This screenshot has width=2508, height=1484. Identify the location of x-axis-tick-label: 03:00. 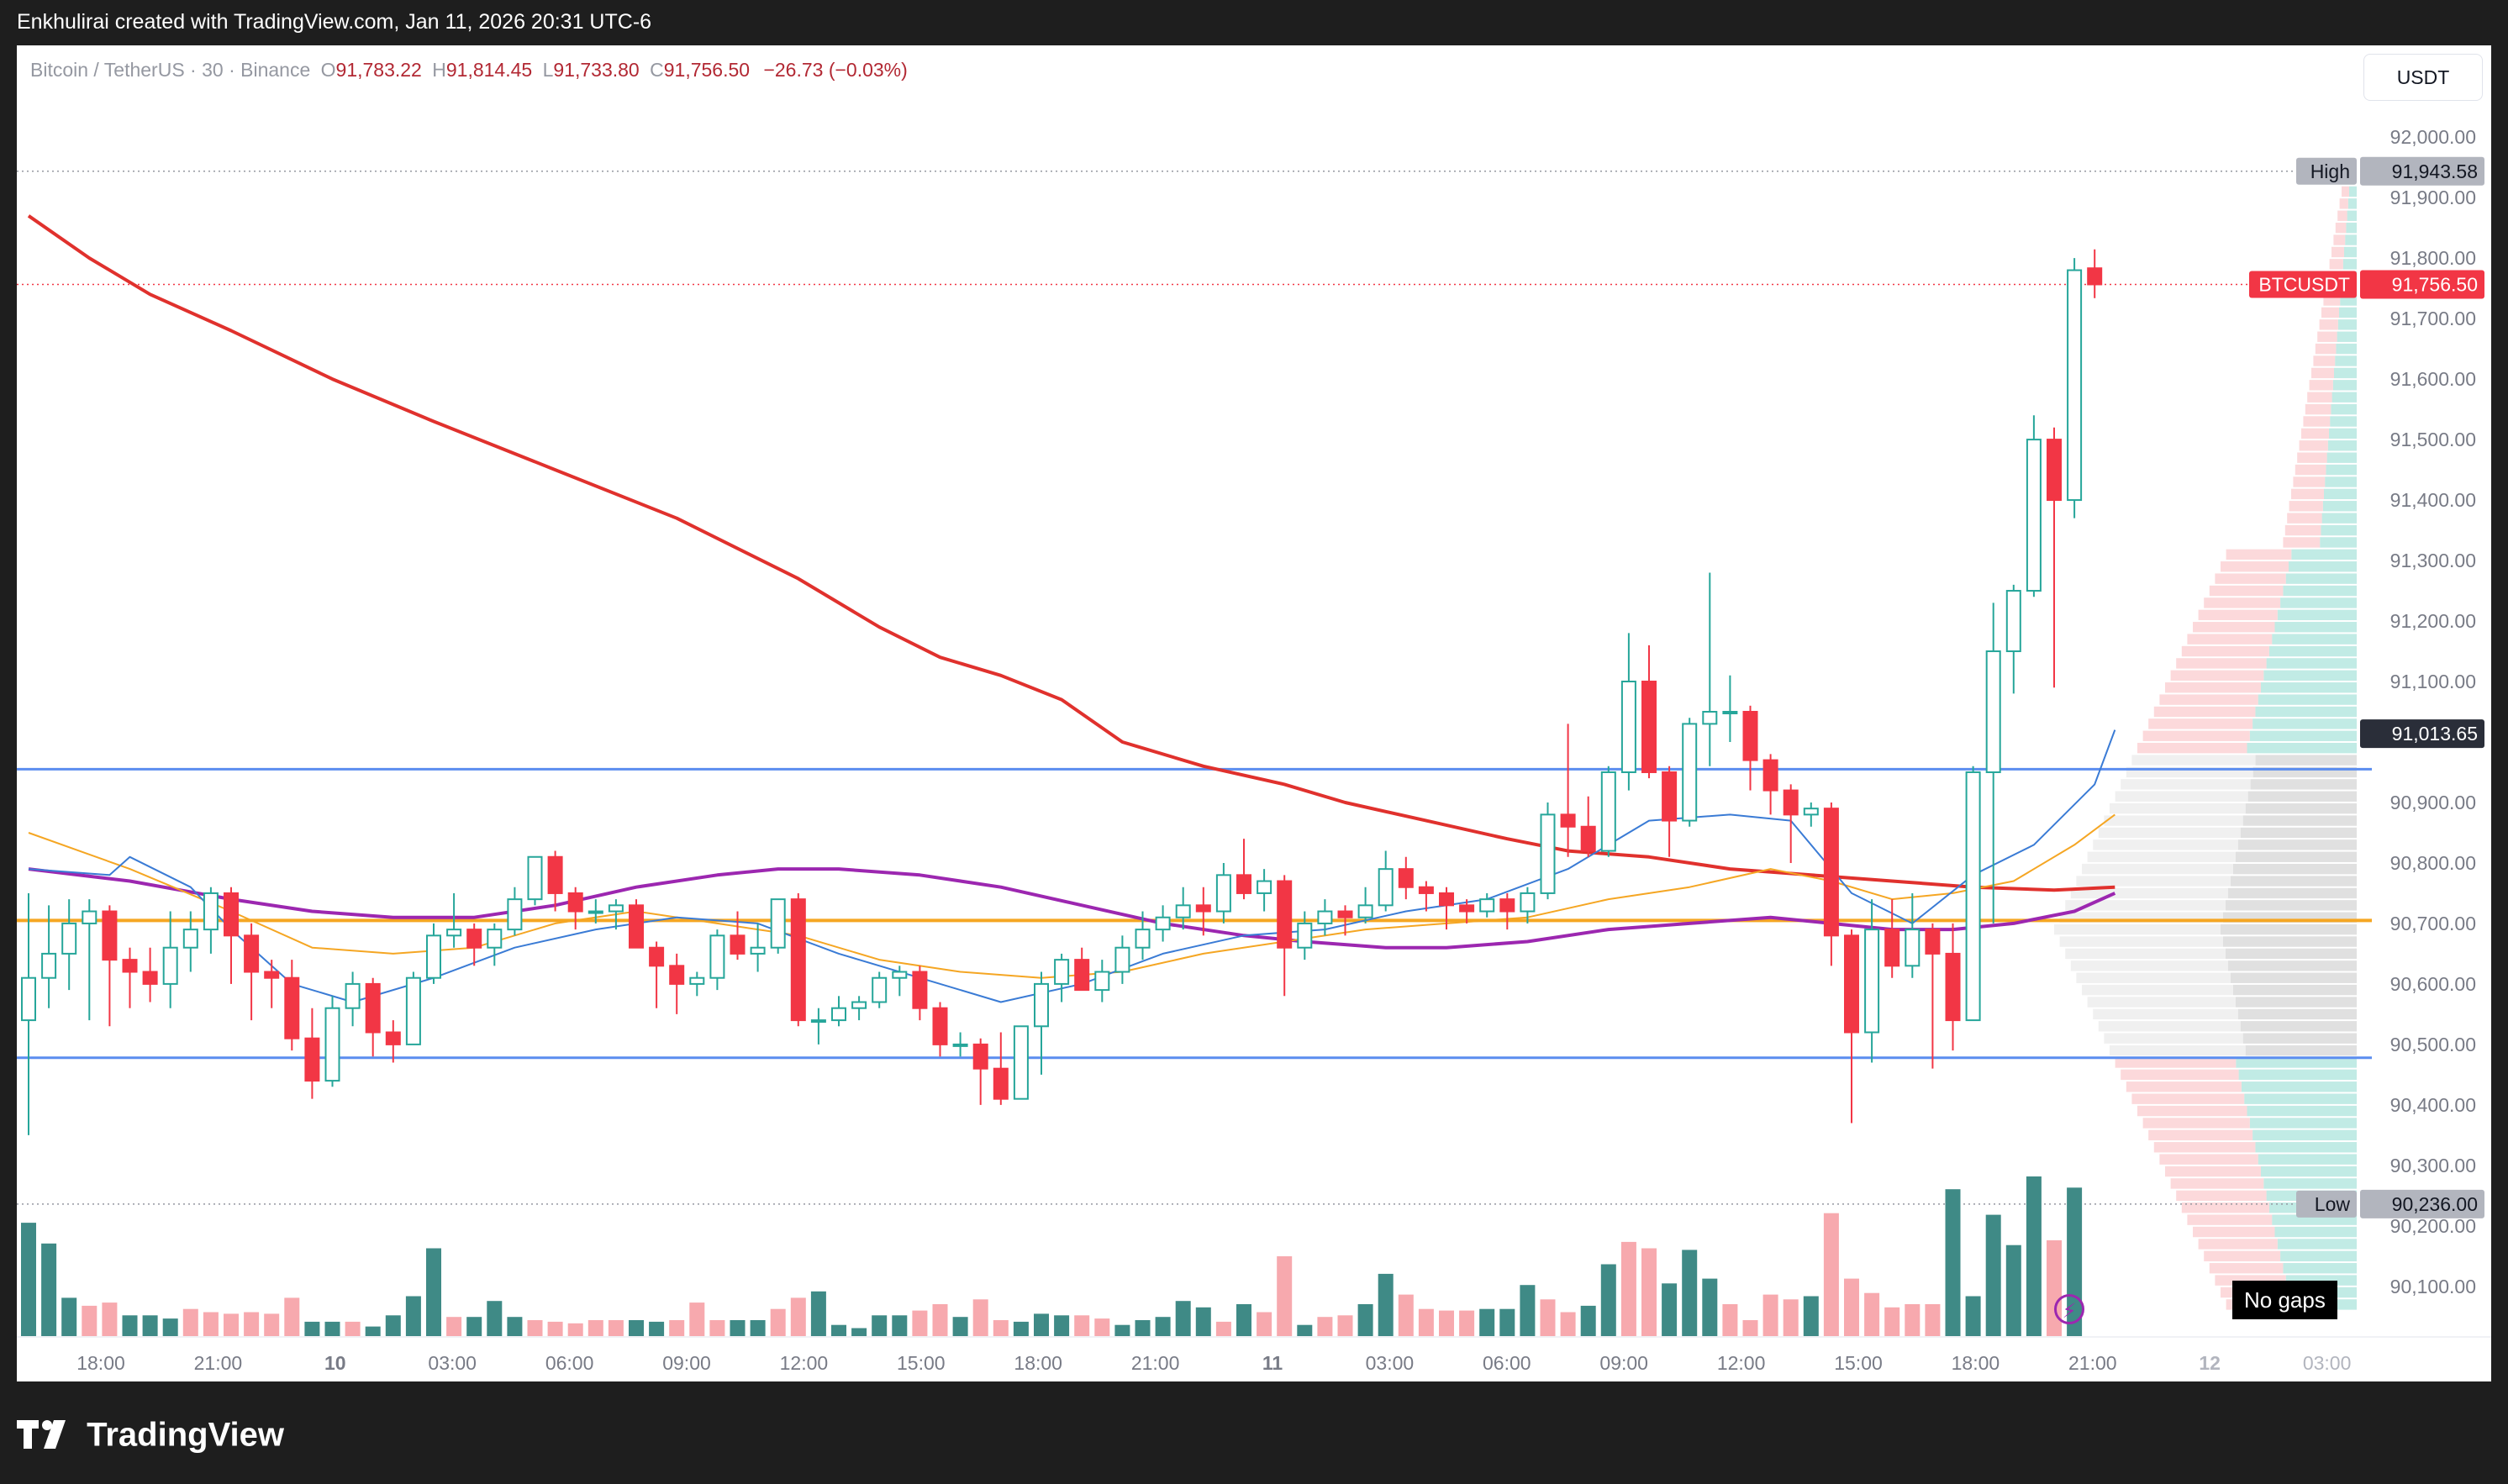
(2327, 1363).